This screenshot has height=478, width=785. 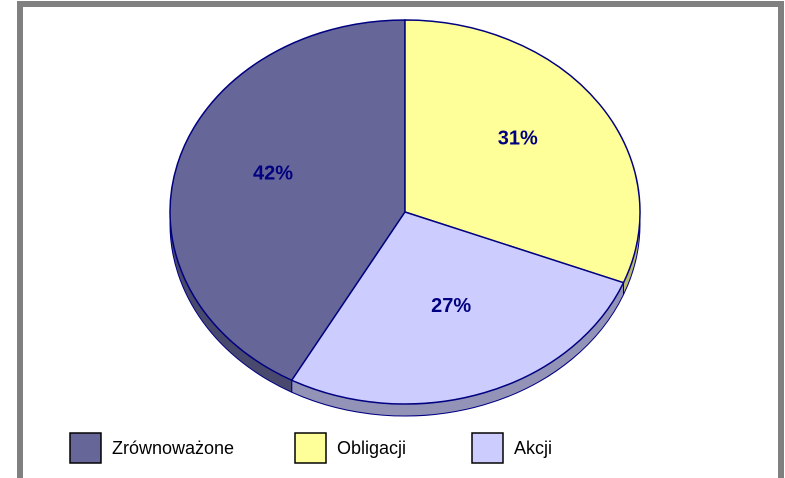 I want to click on legend-label: Obligacji, so click(x=371, y=448).